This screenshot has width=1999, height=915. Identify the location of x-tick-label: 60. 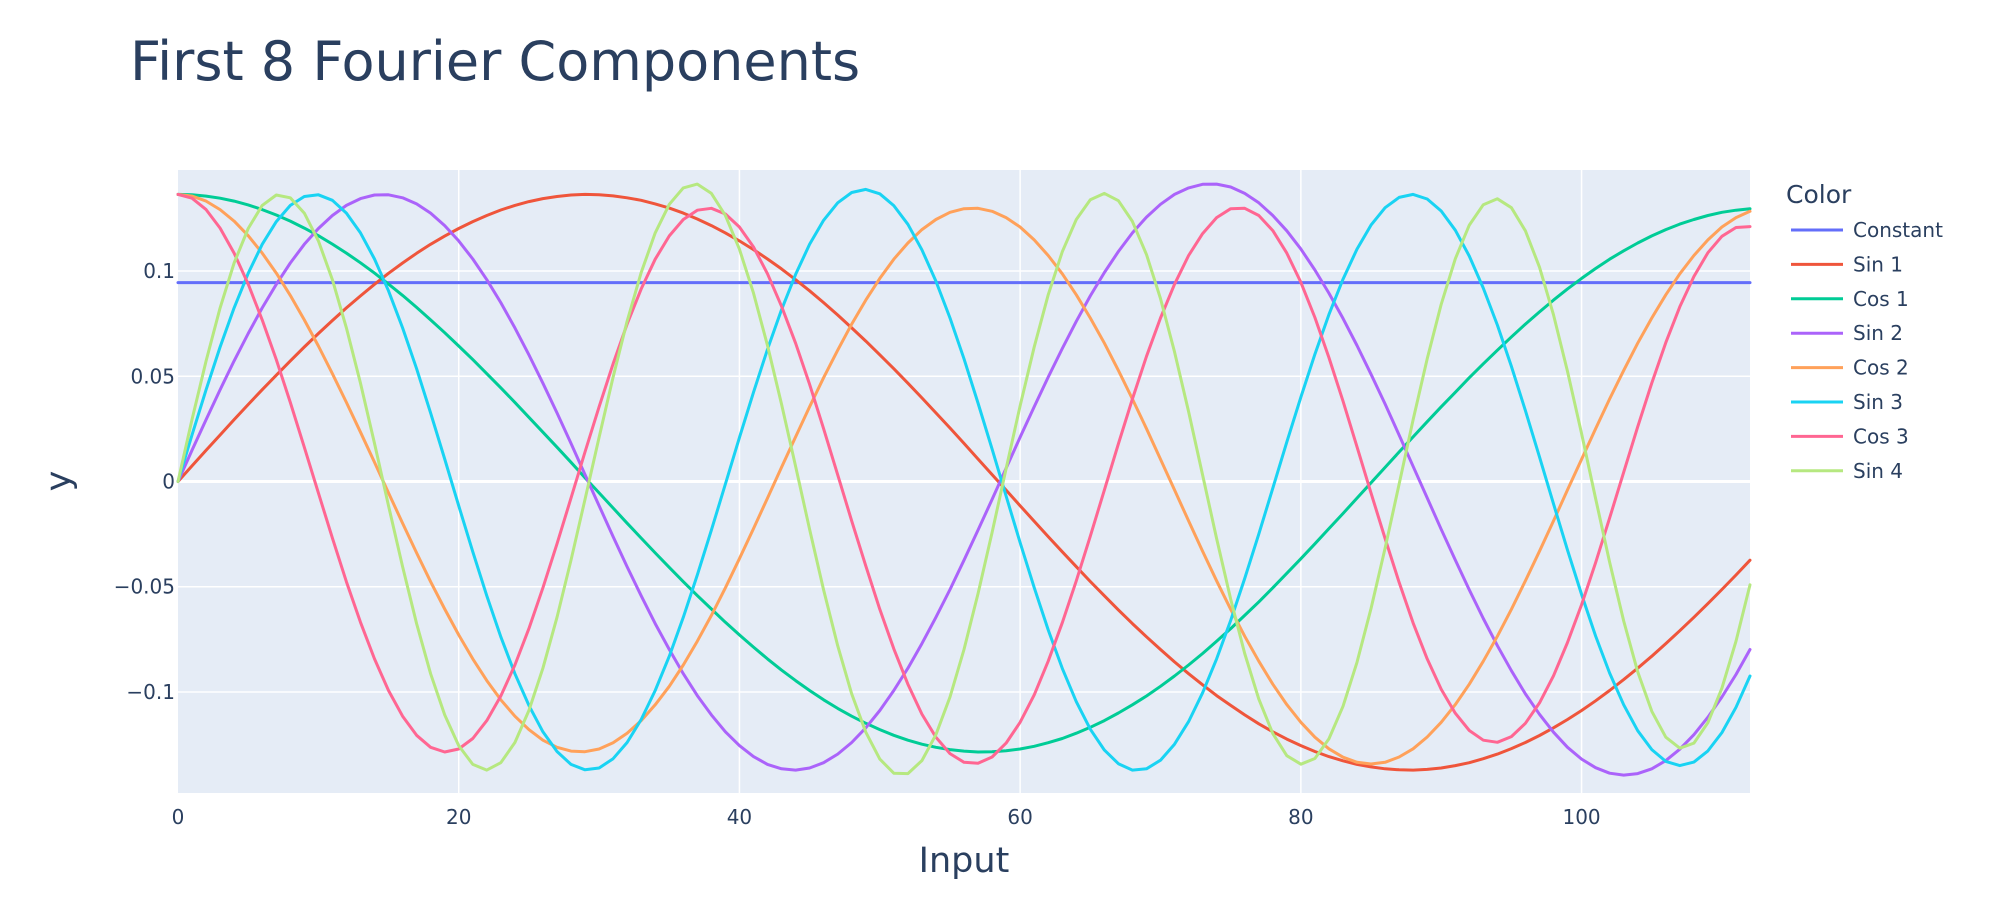
(1019, 817).